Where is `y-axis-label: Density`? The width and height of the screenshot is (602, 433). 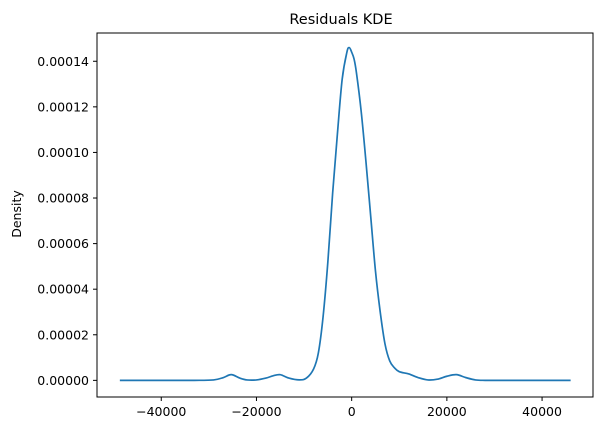
y-axis-label: Density is located at coordinates (16, 214).